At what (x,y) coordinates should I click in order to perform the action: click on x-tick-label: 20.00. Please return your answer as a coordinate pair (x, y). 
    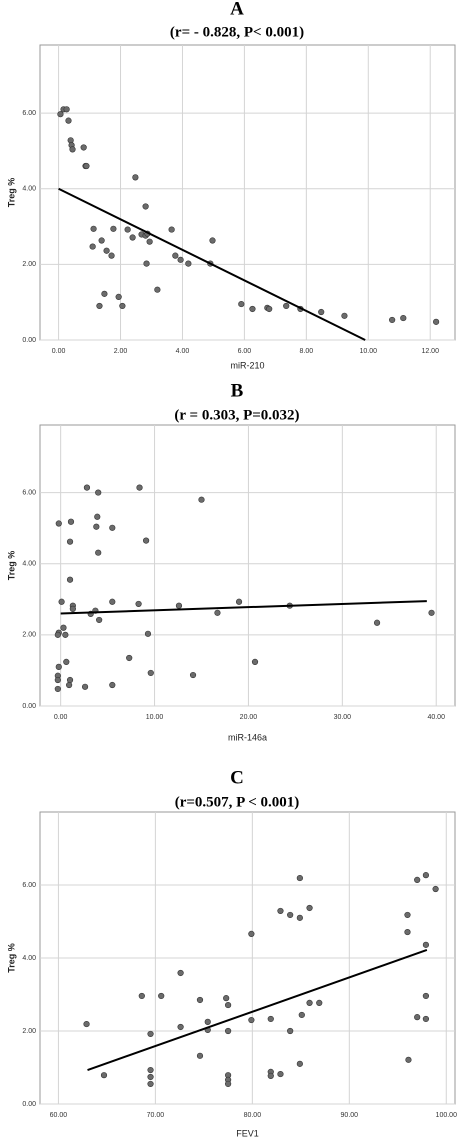
    Looking at the image, I should click on (249, 717).